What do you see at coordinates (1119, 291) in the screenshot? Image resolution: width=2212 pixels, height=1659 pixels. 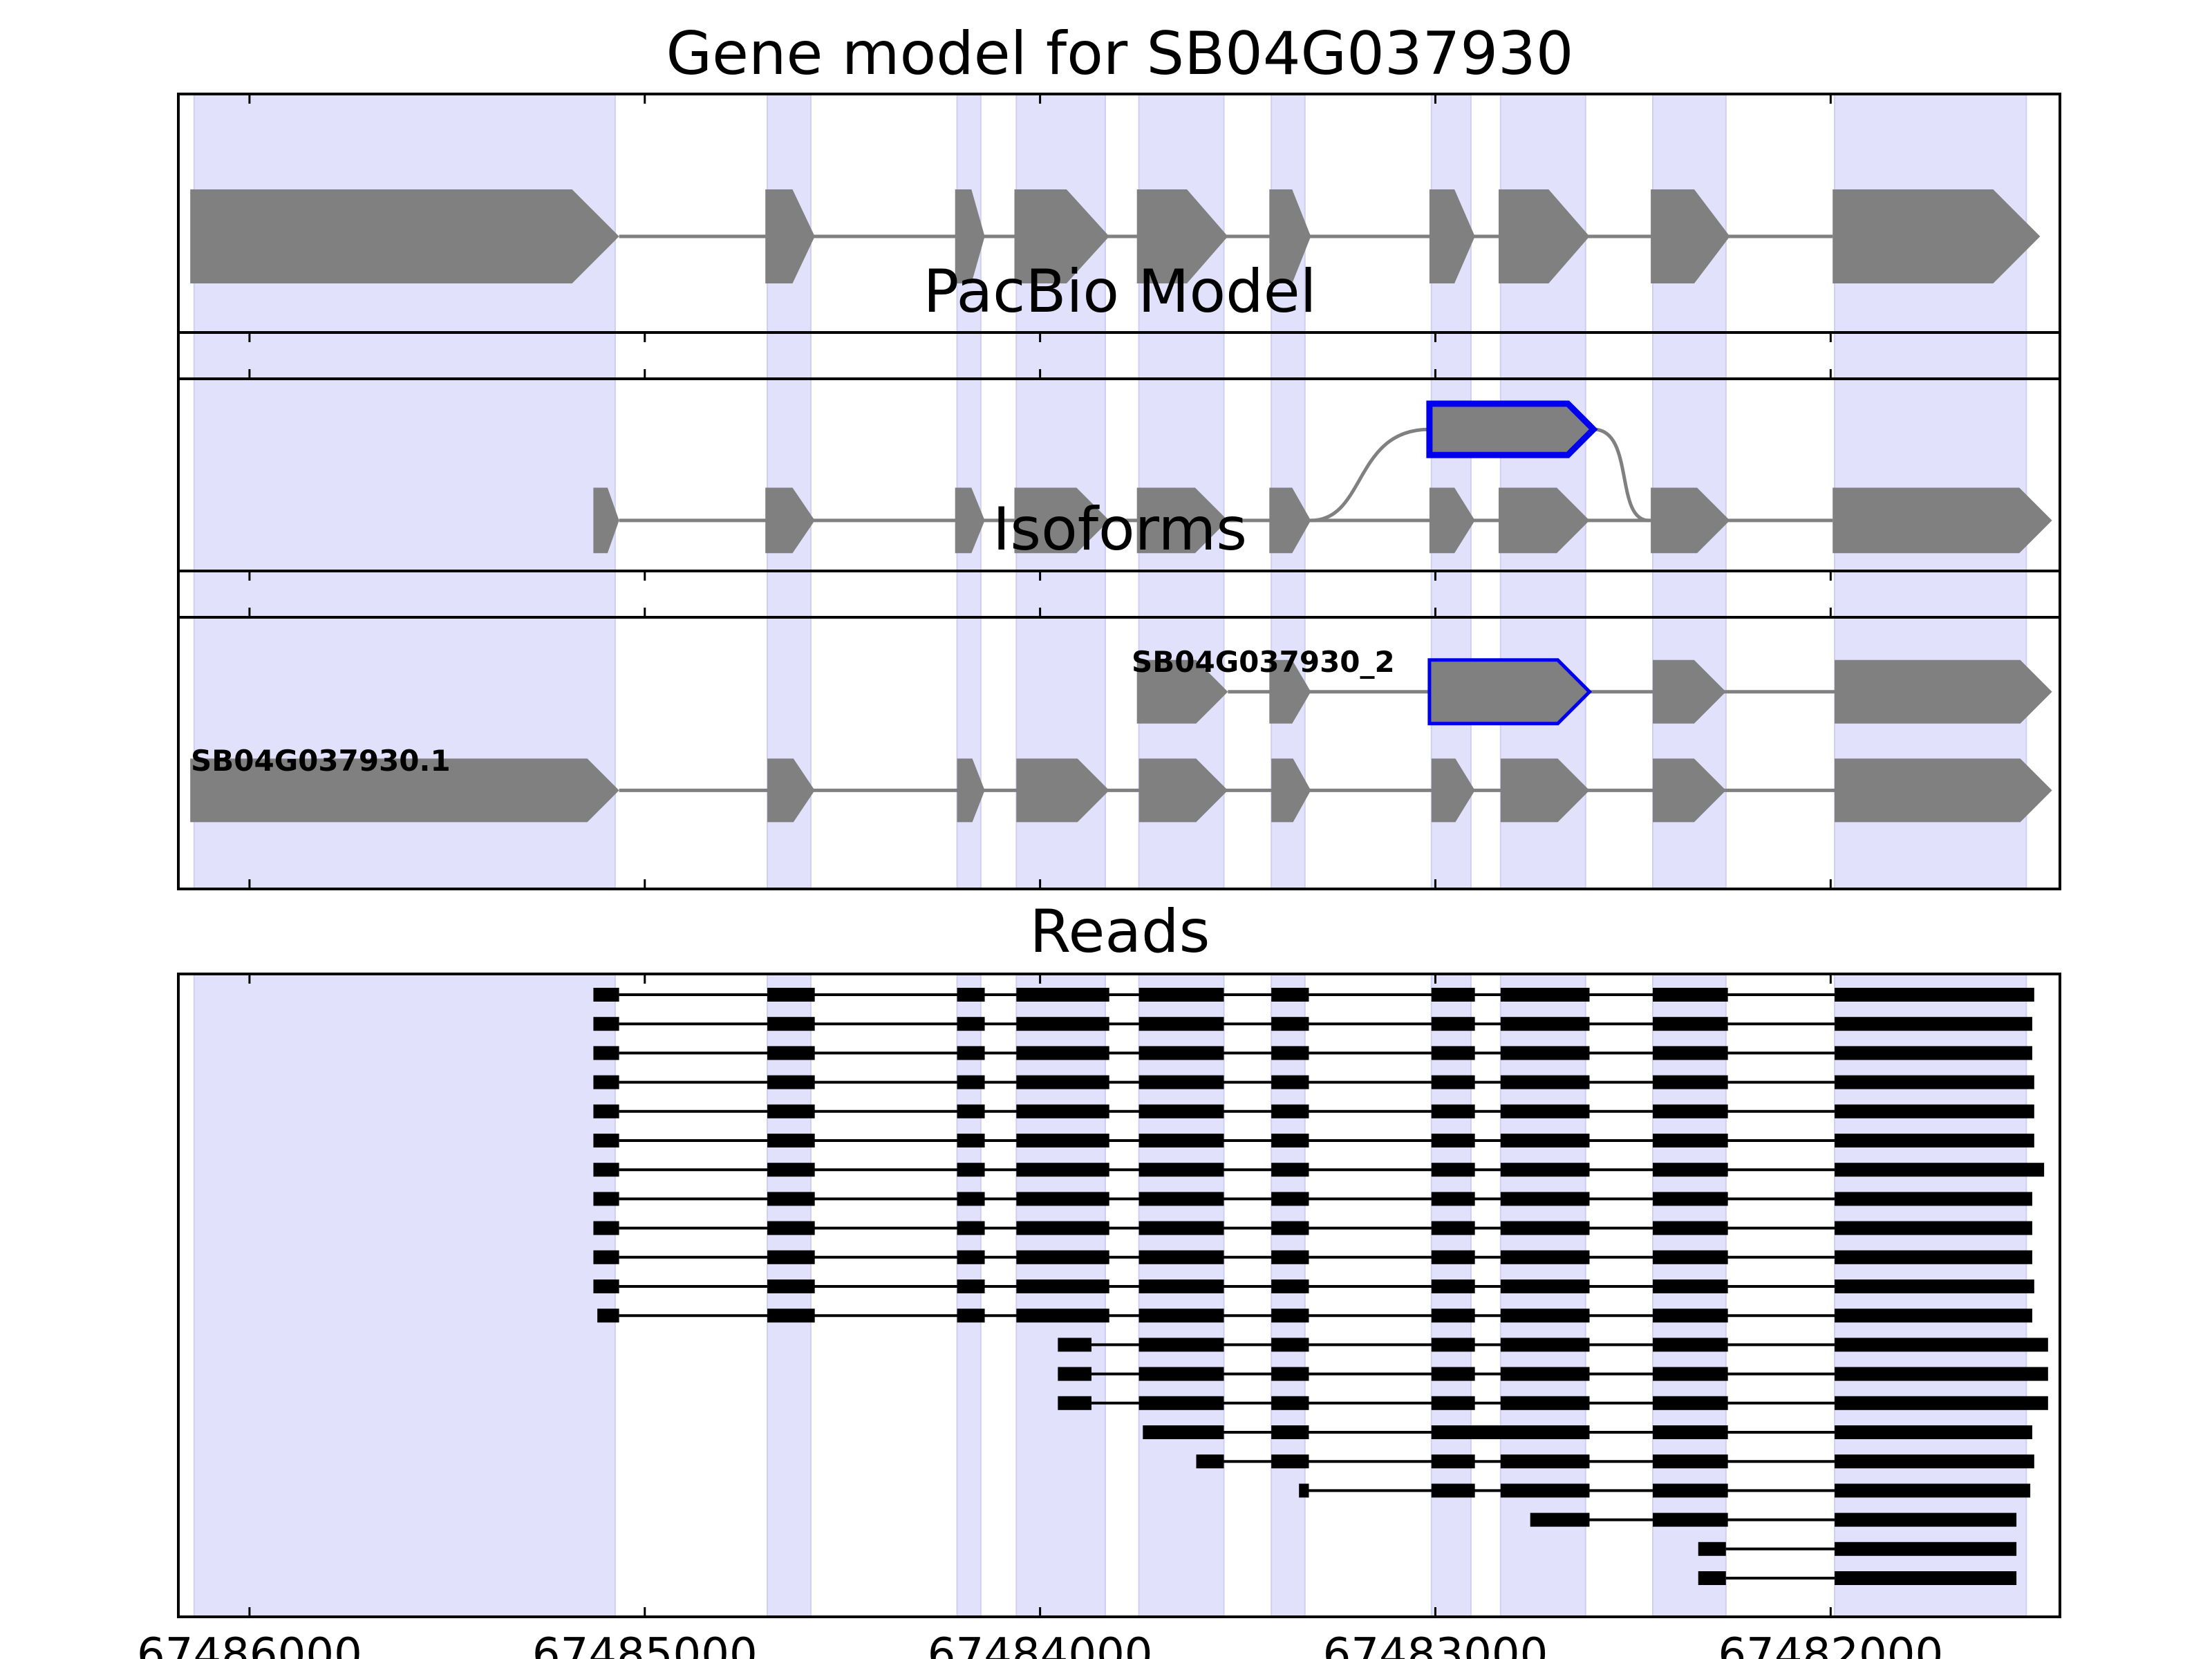 I see `panel-title-pacbio-model: PacBio Model` at bounding box center [1119, 291].